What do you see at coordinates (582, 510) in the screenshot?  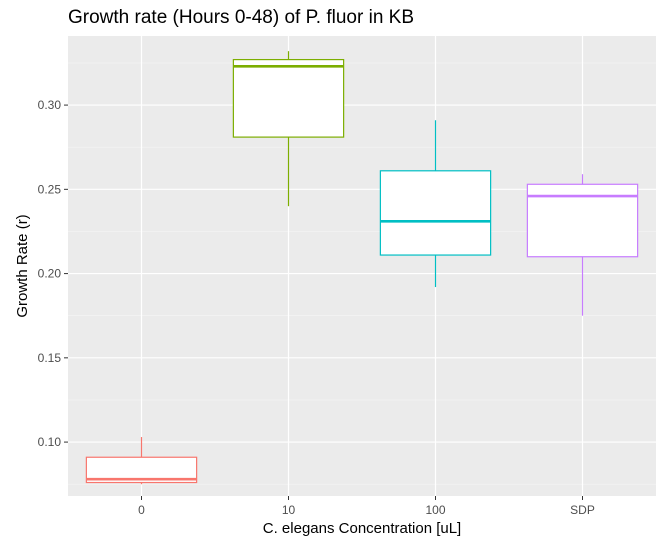 I see `x-tick-label: SDP` at bounding box center [582, 510].